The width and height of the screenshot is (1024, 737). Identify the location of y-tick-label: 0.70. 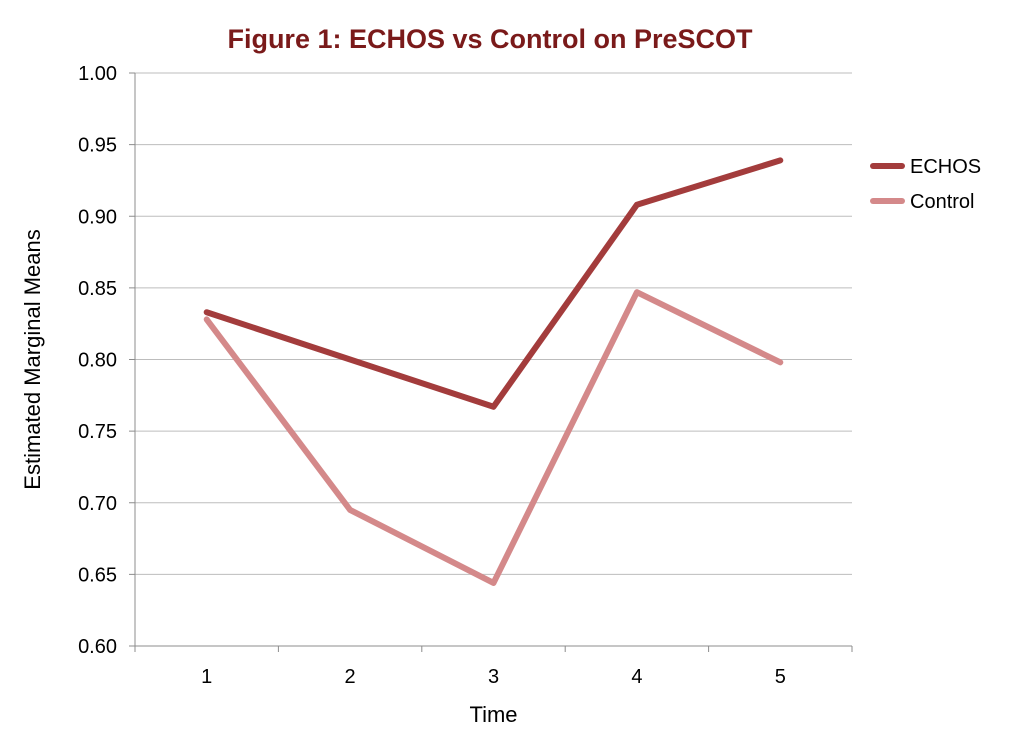
(97, 504).